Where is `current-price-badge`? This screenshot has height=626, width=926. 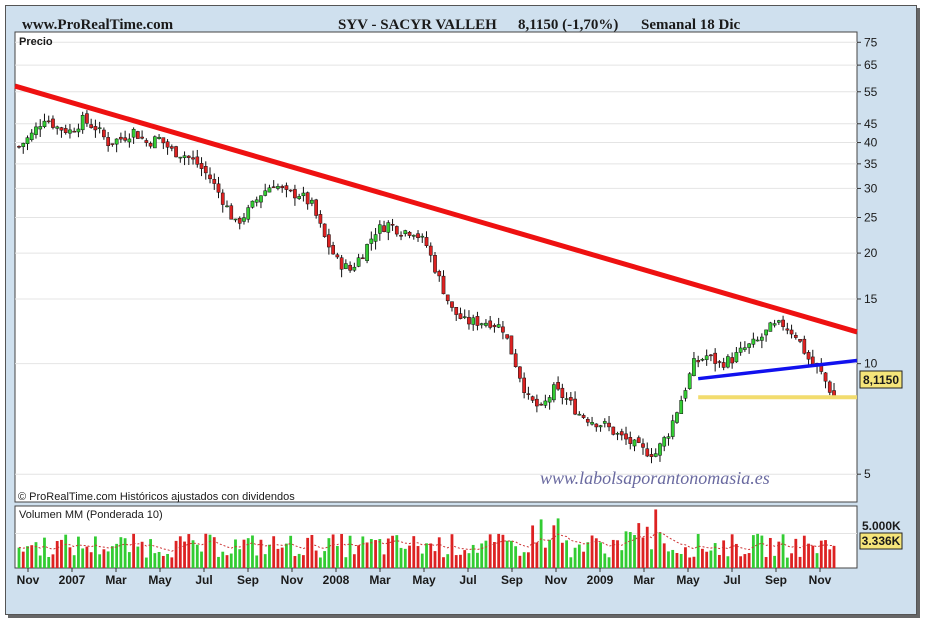
current-price-badge is located at coordinates (881, 379).